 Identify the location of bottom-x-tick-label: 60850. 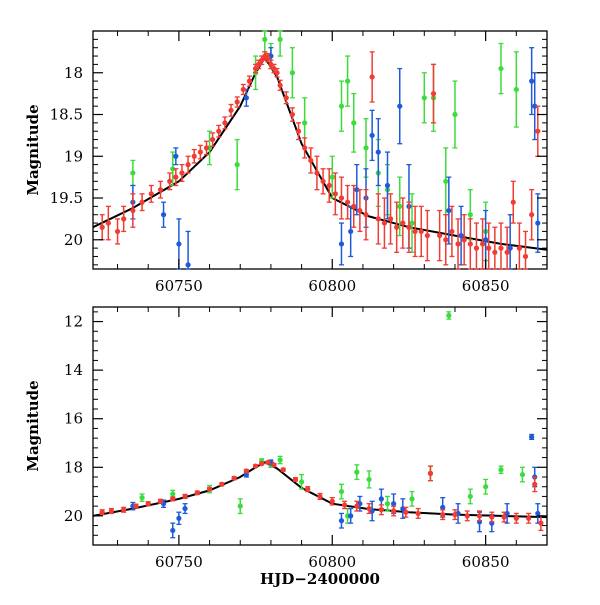
(486, 562).